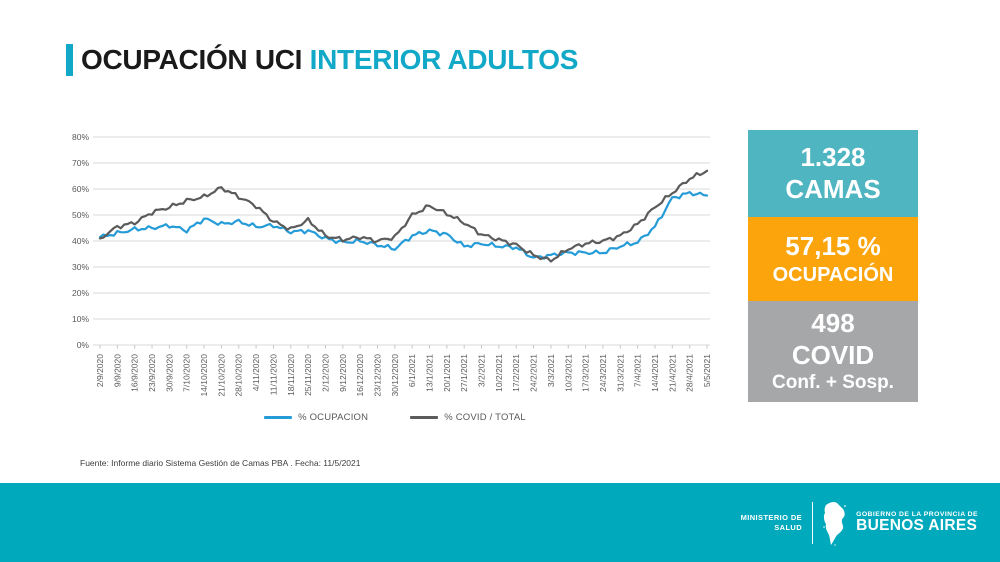  What do you see at coordinates (568, 373) in the screenshot?
I see `svg-text: 10/3/2021` at bounding box center [568, 373].